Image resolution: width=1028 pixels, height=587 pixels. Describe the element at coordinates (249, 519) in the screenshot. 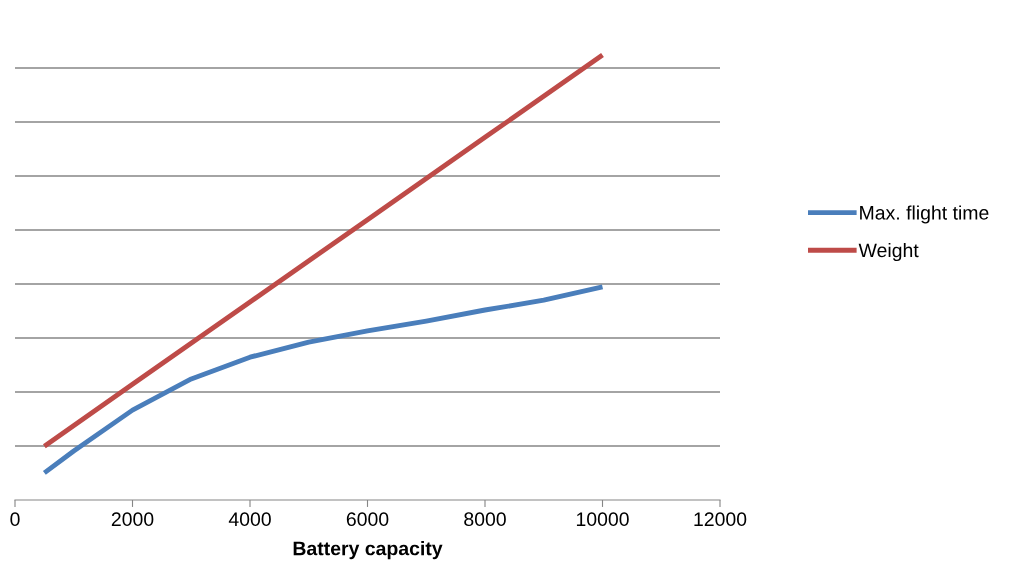

I see `x-tick-label: 4000` at that location.